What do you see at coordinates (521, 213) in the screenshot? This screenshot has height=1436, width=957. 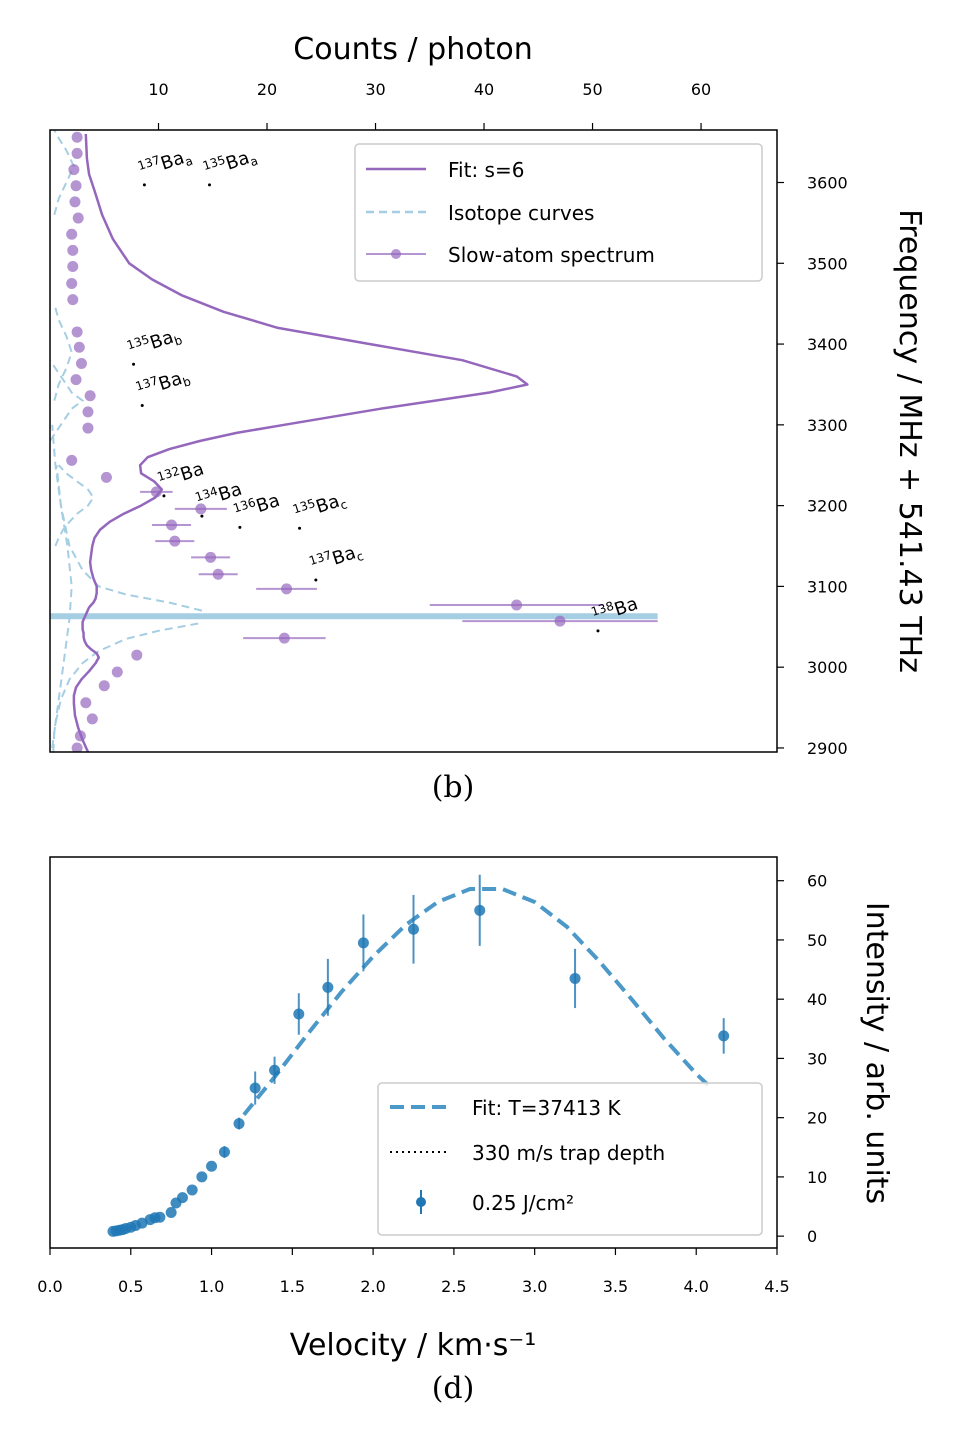 I see `legend-entry-isotope: Isotope curves` at bounding box center [521, 213].